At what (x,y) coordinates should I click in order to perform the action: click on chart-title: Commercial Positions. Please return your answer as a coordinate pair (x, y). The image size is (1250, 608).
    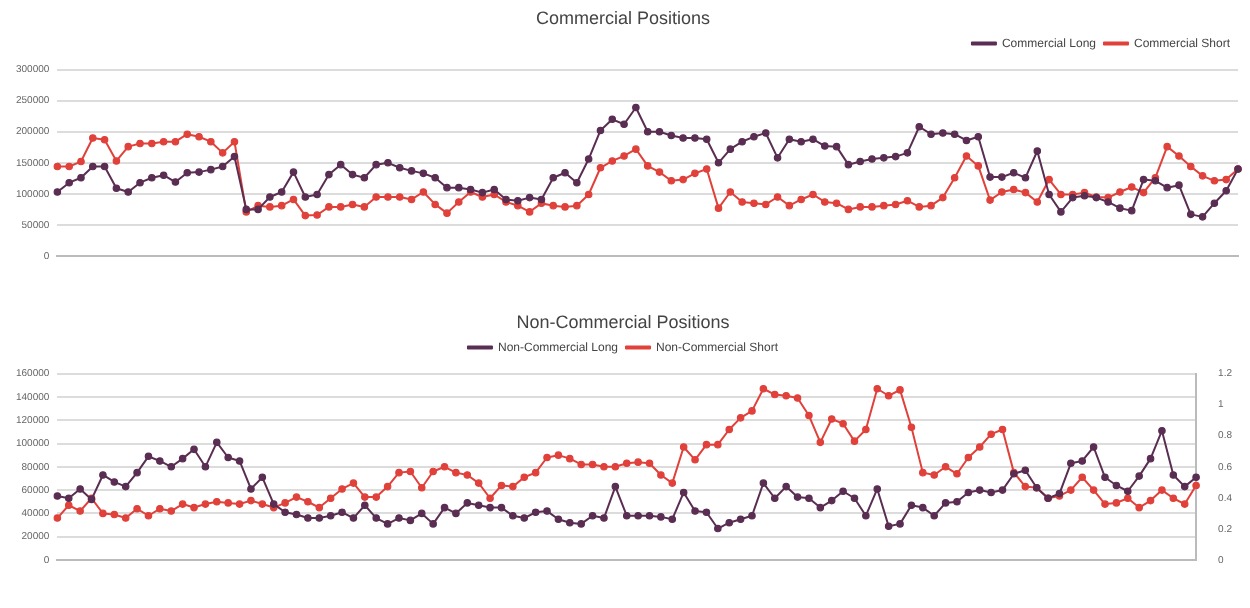
    Looking at the image, I should click on (623, 17).